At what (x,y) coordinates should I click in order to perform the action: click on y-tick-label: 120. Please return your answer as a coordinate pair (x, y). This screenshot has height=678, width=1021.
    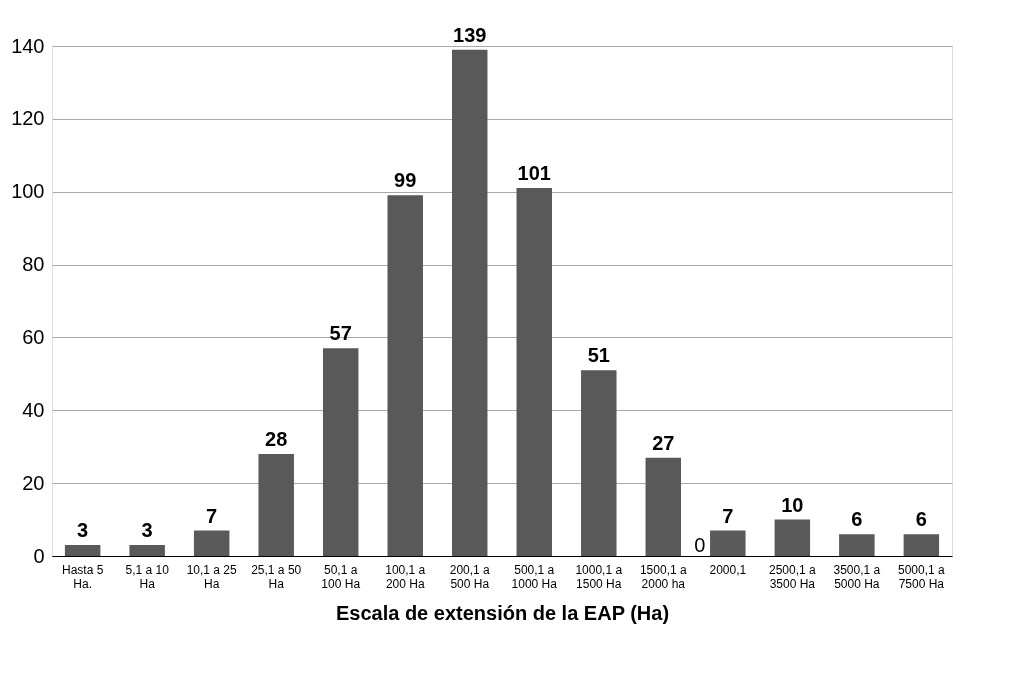
    Looking at the image, I should click on (28, 118).